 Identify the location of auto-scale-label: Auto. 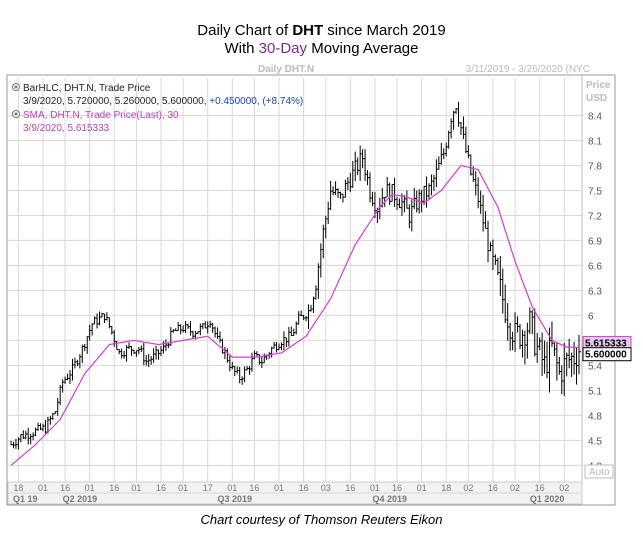
(599, 472).